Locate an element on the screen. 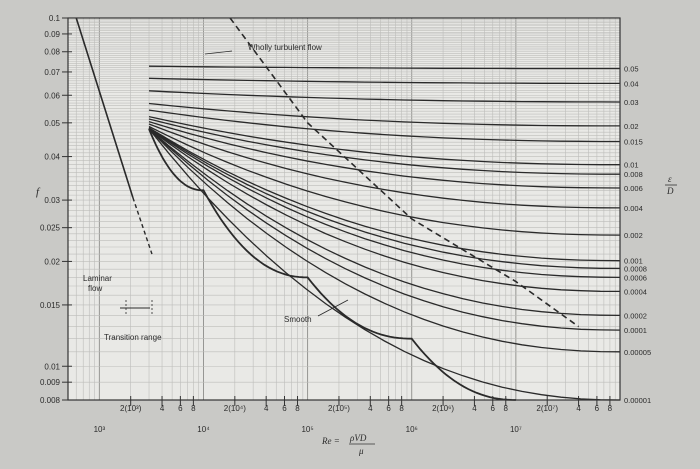 This screenshot has width=700, height=469. y-tick-label: 0.03 is located at coordinates (52, 200).